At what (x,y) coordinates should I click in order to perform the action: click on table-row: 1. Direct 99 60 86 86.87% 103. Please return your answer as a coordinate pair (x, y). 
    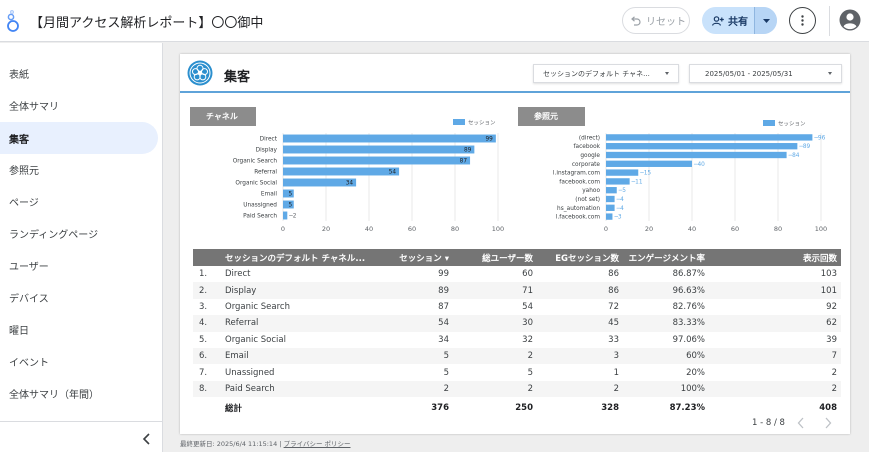
    Looking at the image, I should click on (517, 274).